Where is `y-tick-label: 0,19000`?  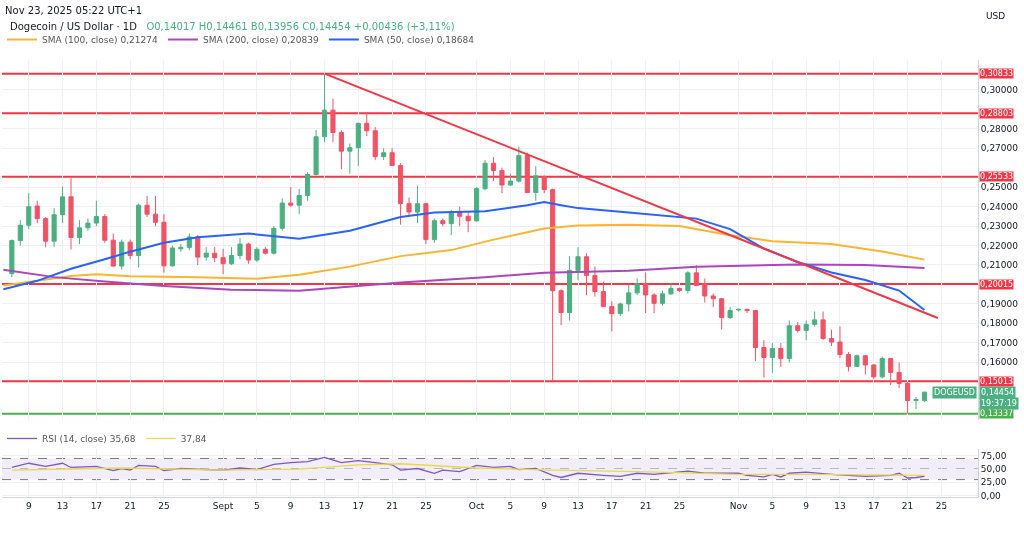 y-tick-label: 0,19000 is located at coordinates (999, 303).